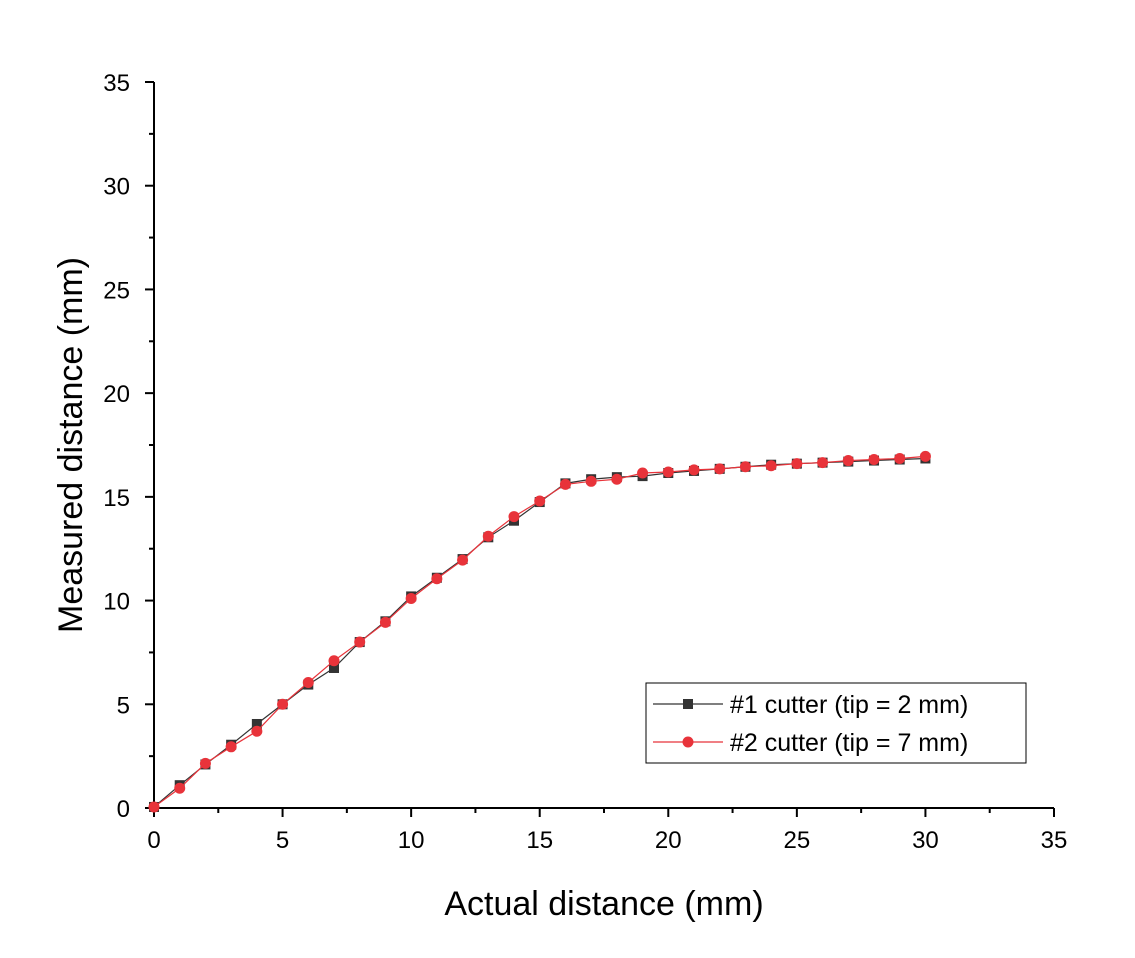  I want to click on x-tick-label: 20, so click(668, 840).